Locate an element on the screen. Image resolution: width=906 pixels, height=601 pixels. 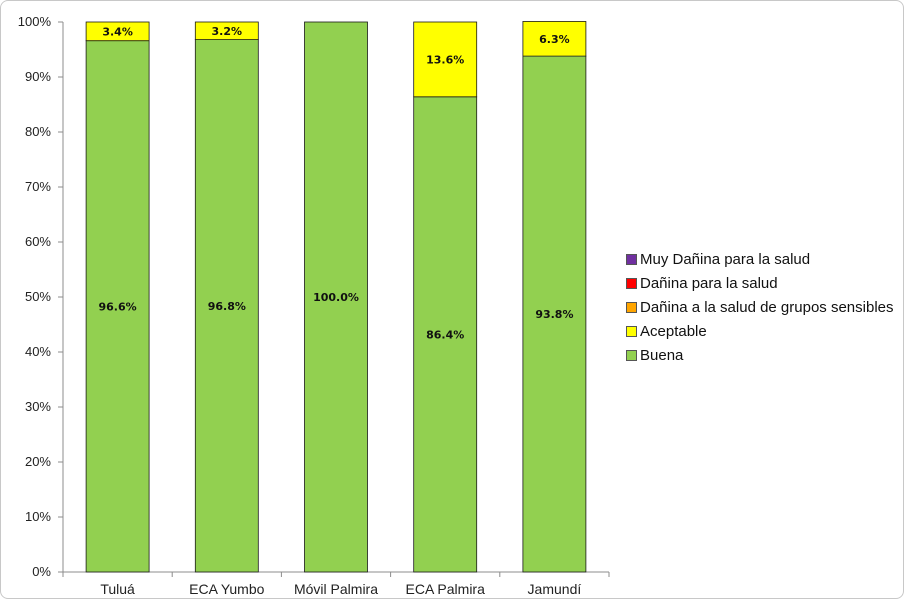
legend-swatch-danina is located at coordinates (631, 283).